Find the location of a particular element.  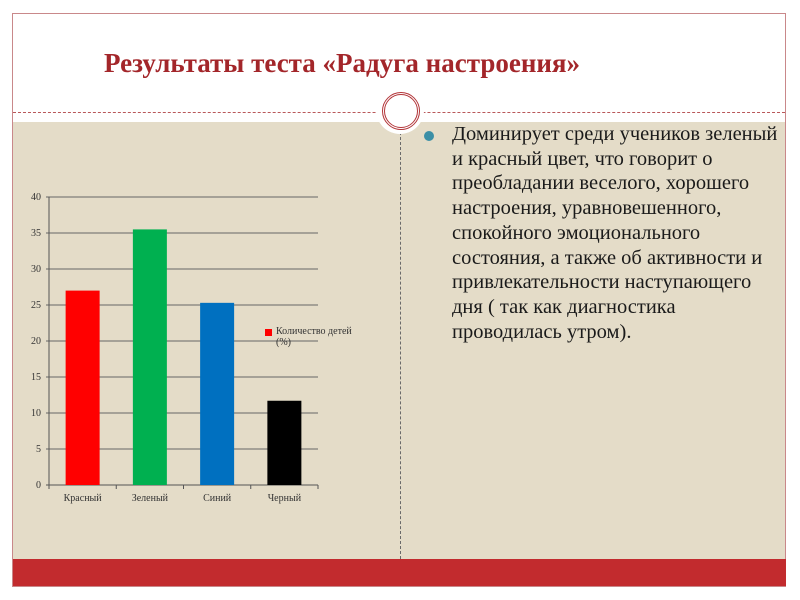

y-tick-label: 10 is located at coordinates (36, 413).